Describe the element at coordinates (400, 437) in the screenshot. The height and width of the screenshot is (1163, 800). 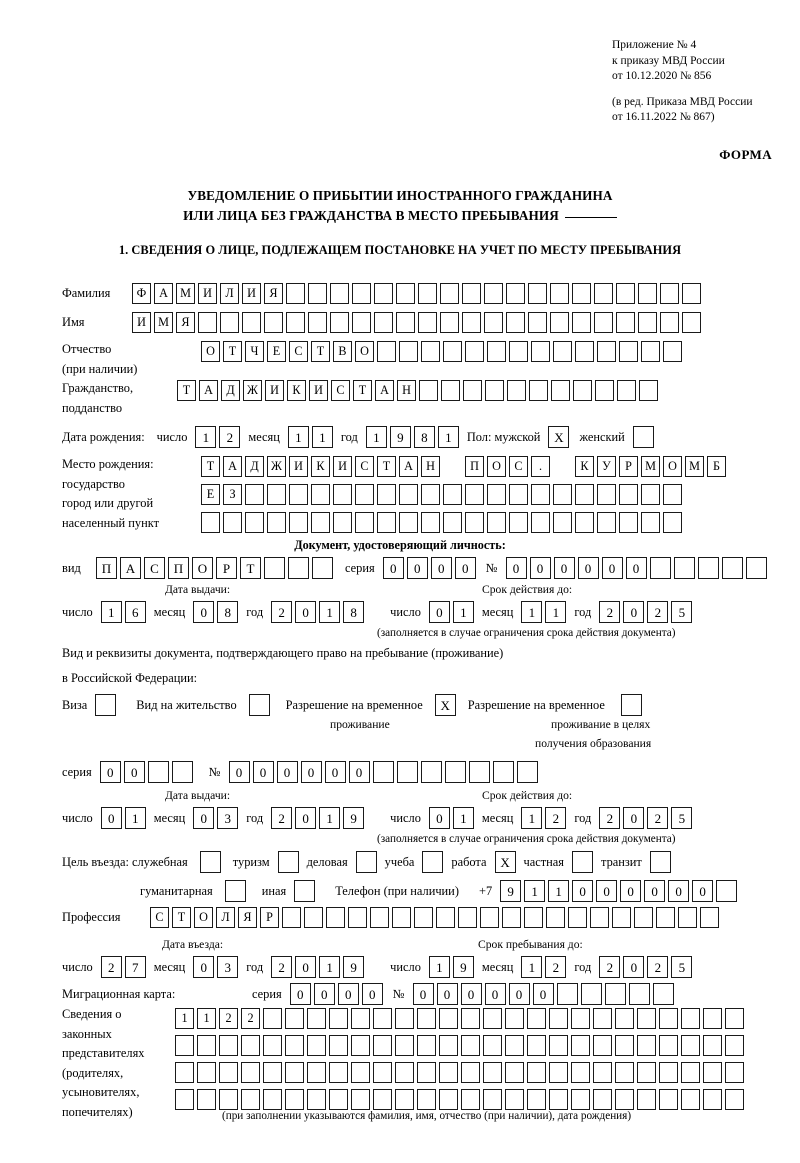
I see `char-cell: 9` at that location.